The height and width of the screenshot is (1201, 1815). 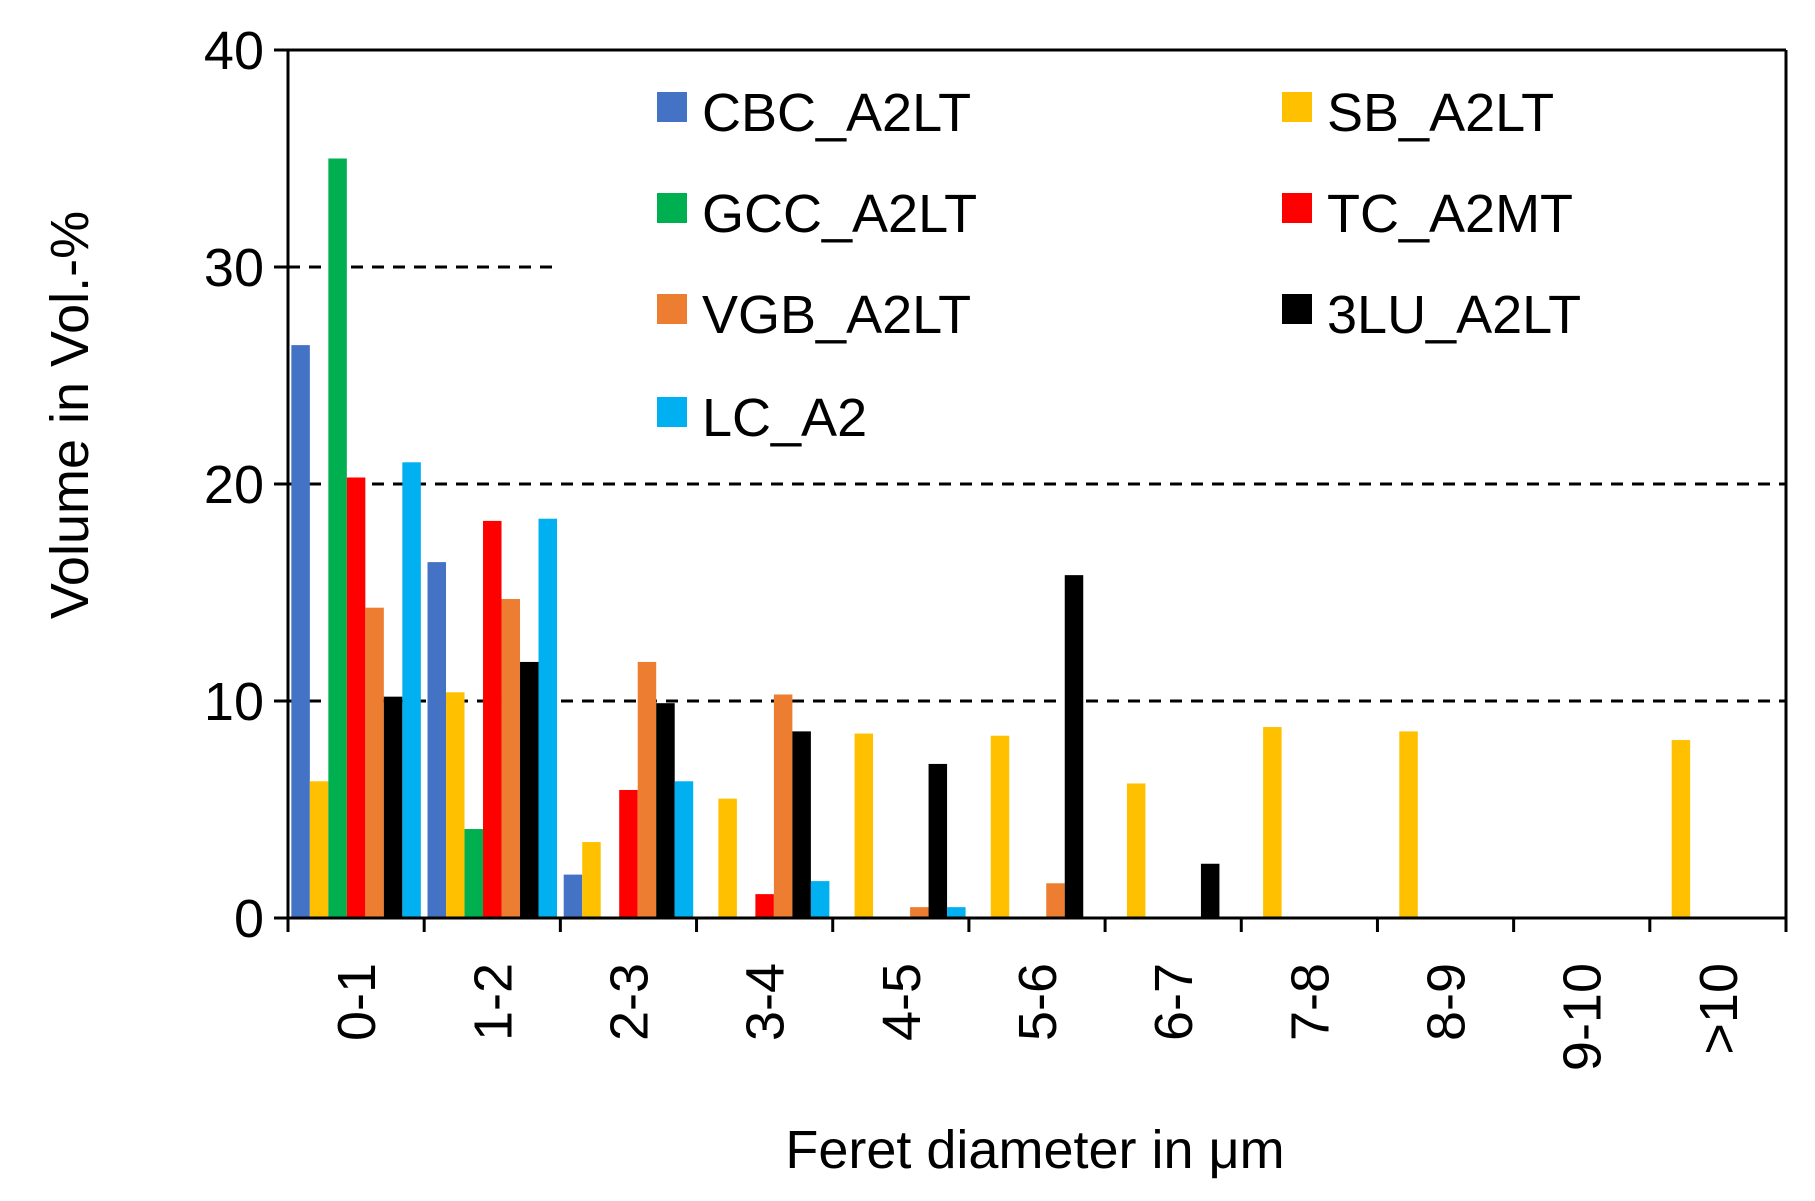 I want to click on x-tick-label: 4-5, so click(x=902, y=1002).